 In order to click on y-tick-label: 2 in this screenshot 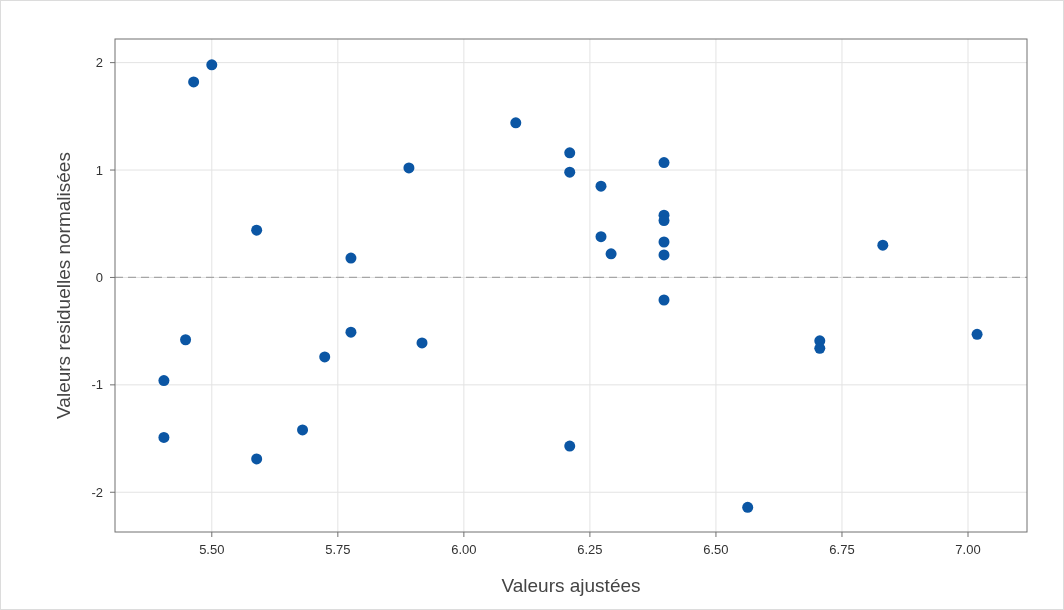, I will do `click(99, 63)`.